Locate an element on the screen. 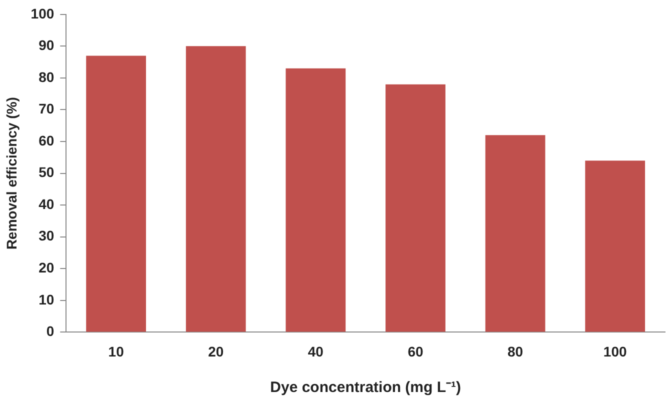 The width and height of the screenshot is (669, 401). y-tick-label: 70 is located at coordinates (46, 108).